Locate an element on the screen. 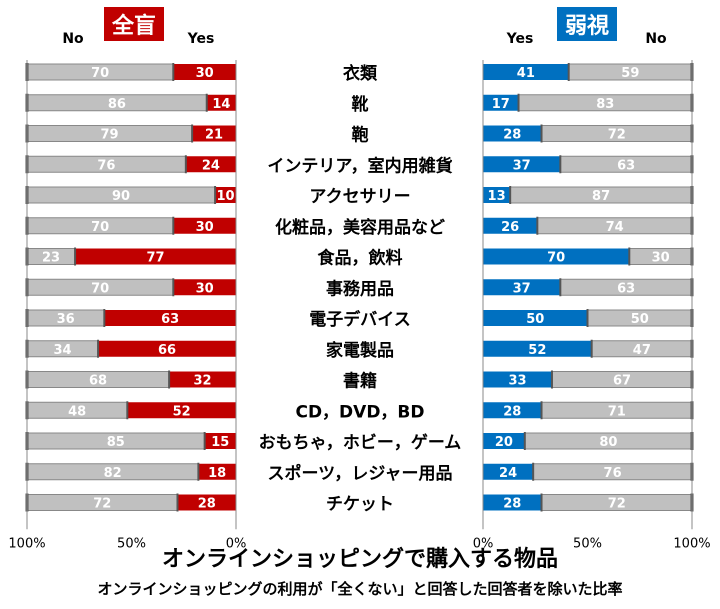  label-blind-yes: 18 is located at coordinates (217, 473).